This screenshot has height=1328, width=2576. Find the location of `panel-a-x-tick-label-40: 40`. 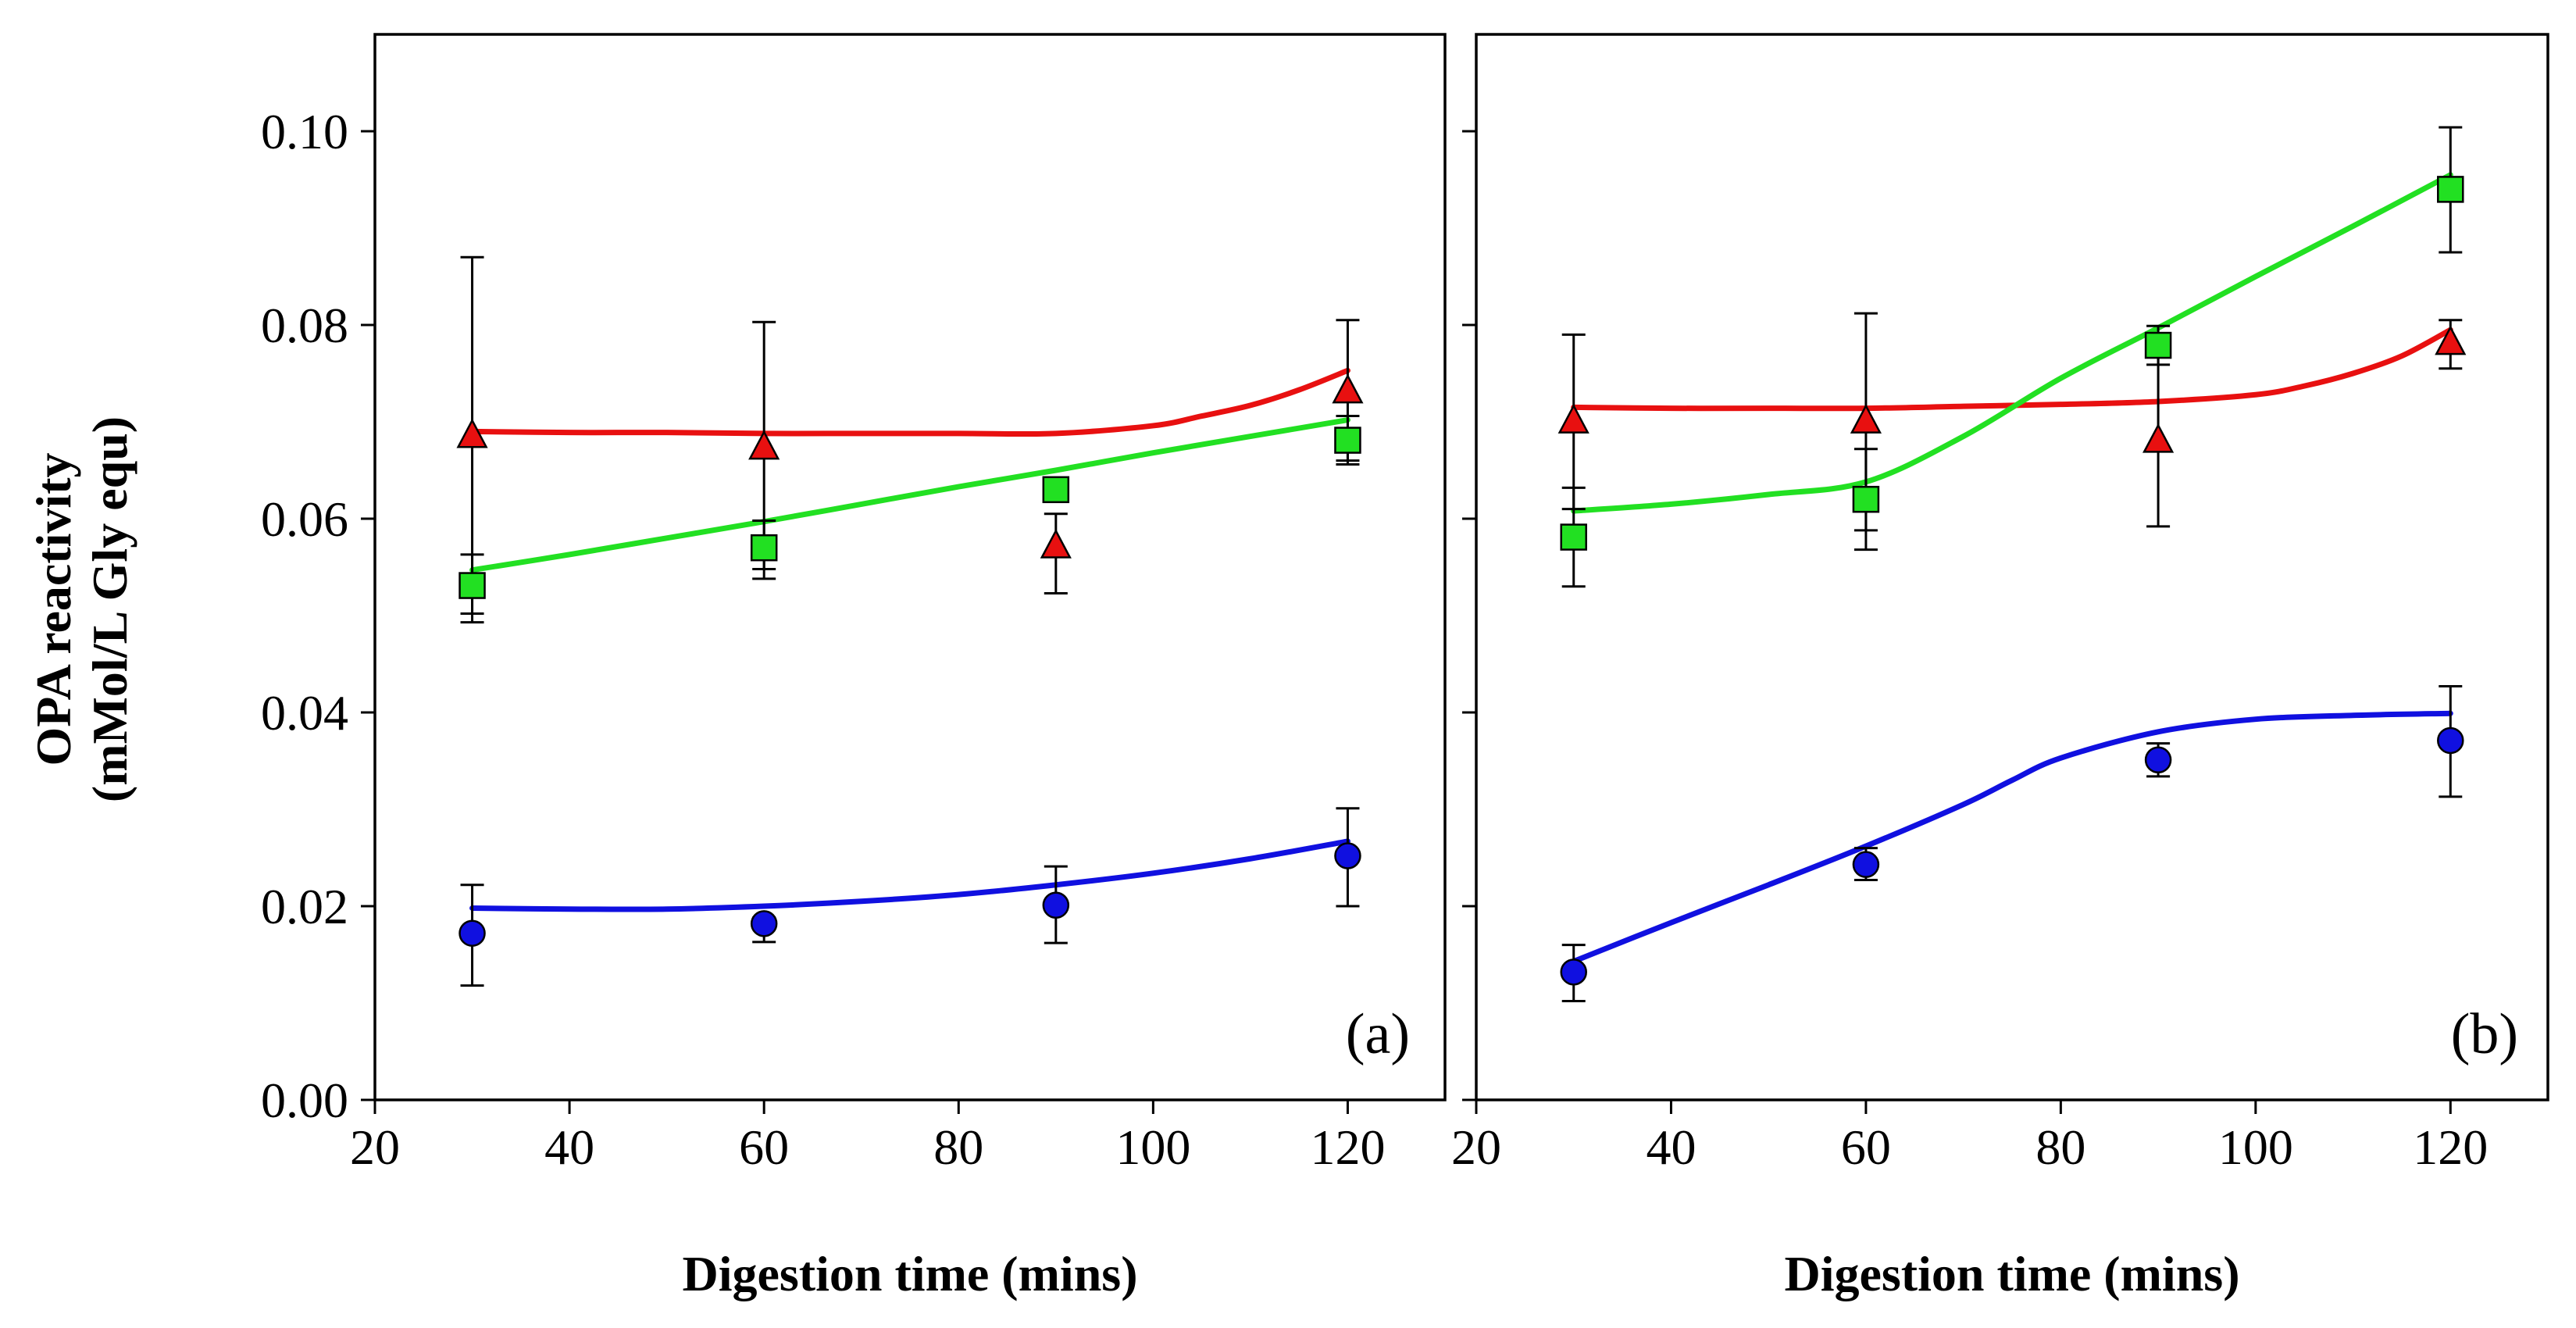

panel-a-x-tick-label-40: 40 is located at coordinates (569, 1147).